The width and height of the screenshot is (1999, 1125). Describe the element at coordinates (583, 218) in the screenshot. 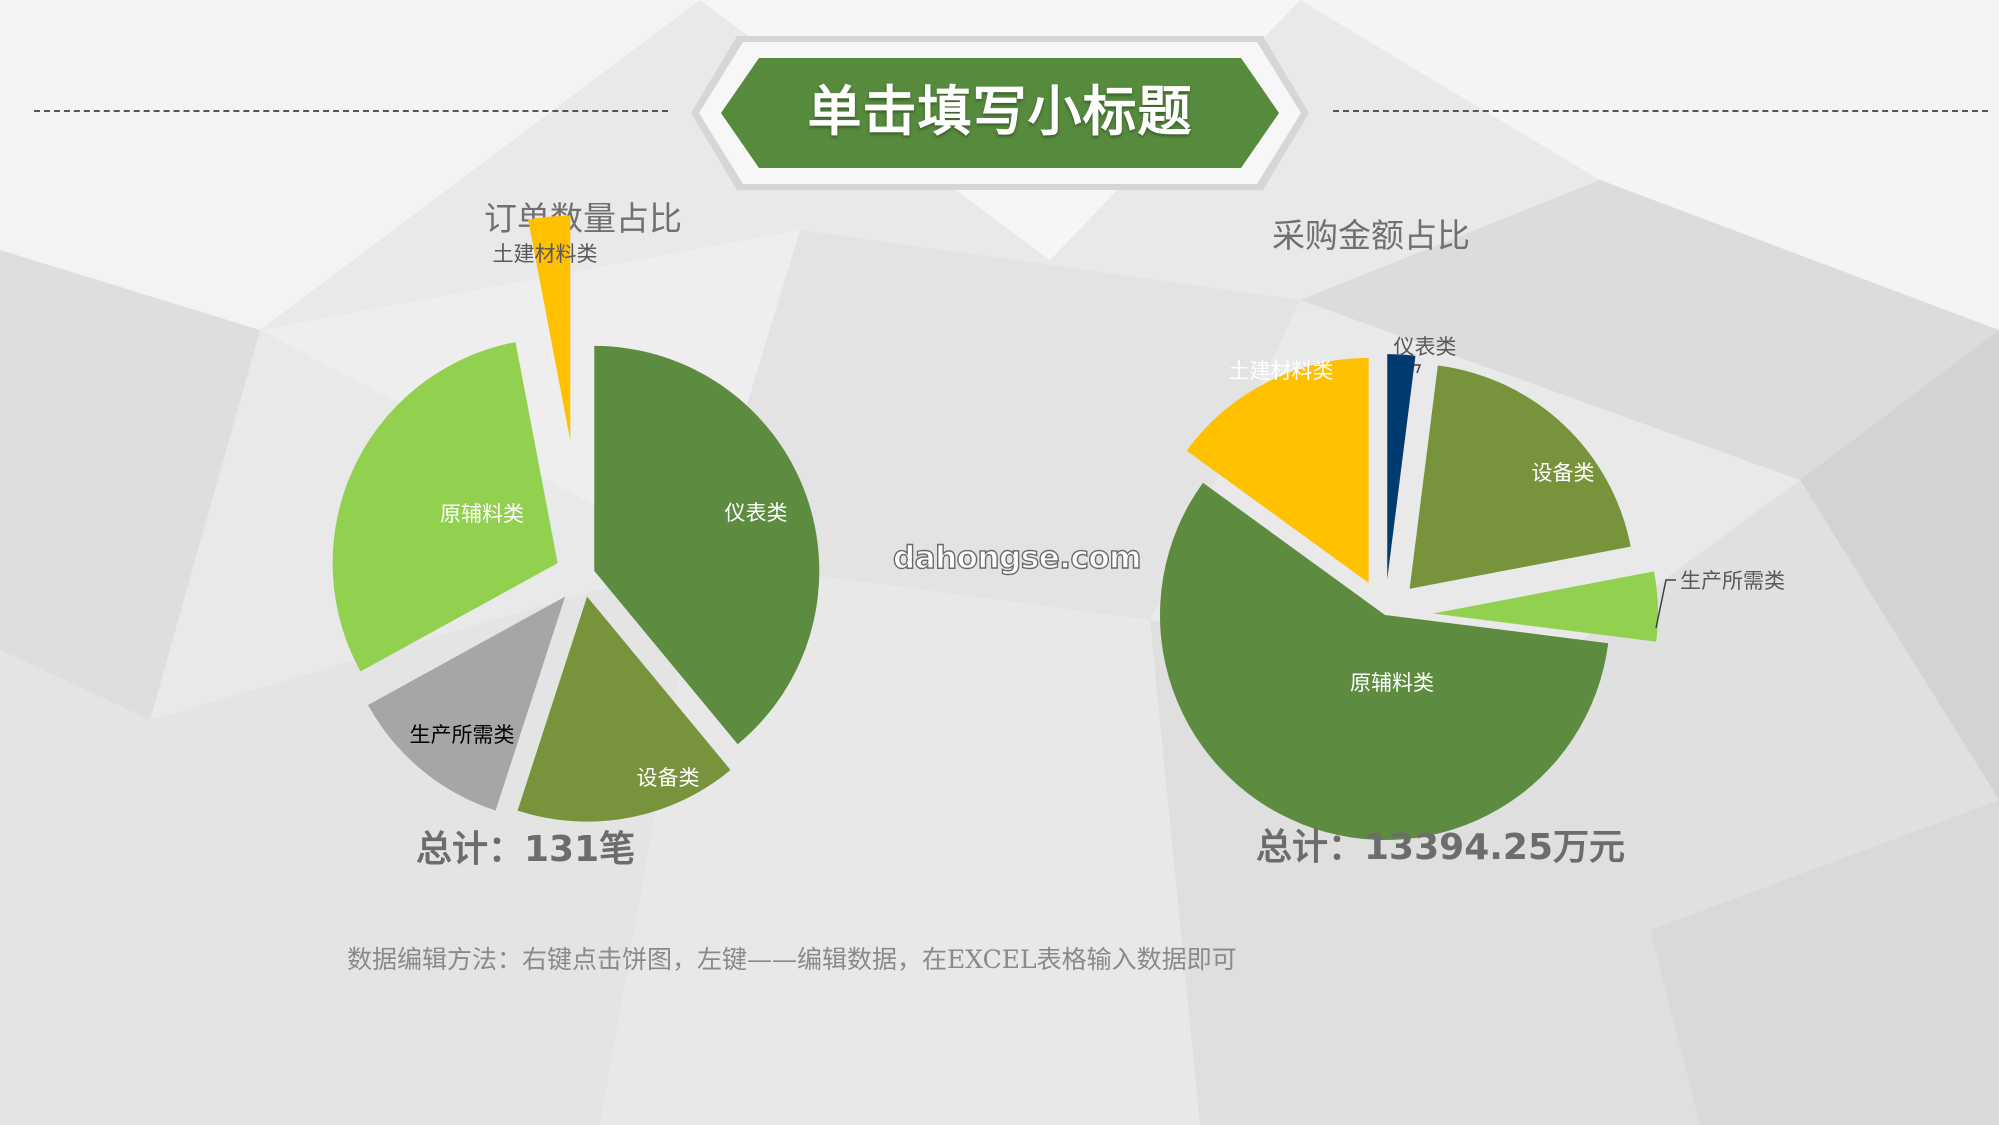

I see `chart-title-order-count: 订单数量占比` at that location.